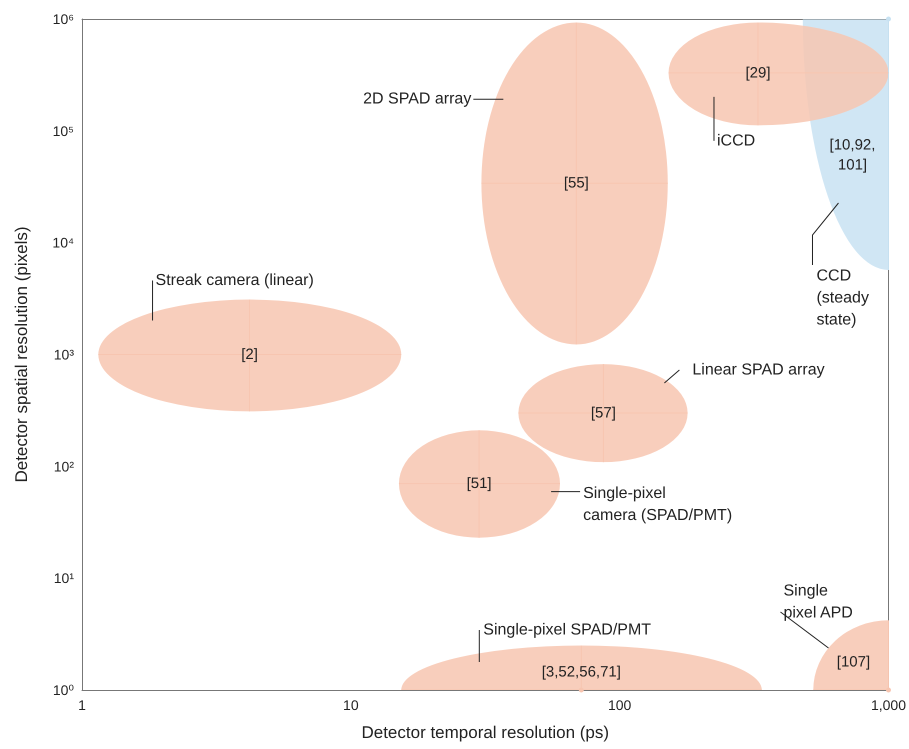  Describe the element at coordinates (351, 705) in the screenshot. I see `x-tick-label: 10` at that location.